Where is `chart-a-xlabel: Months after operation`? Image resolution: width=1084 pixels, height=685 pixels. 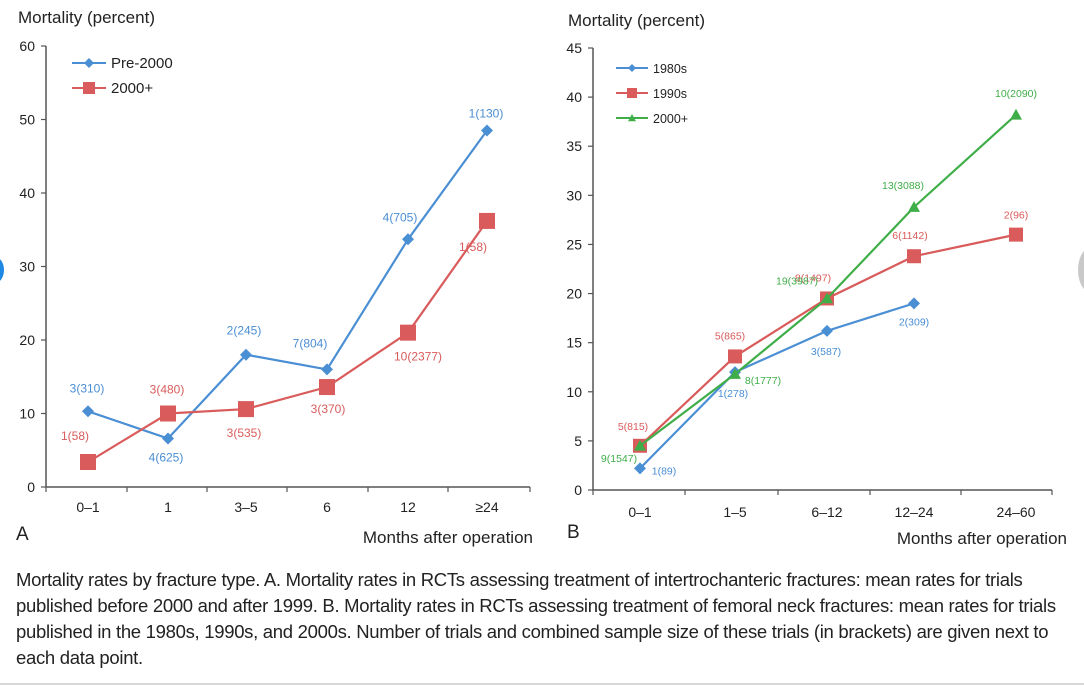
chart-a-xlabel: Months after operation is located at coordinates (448, 537).